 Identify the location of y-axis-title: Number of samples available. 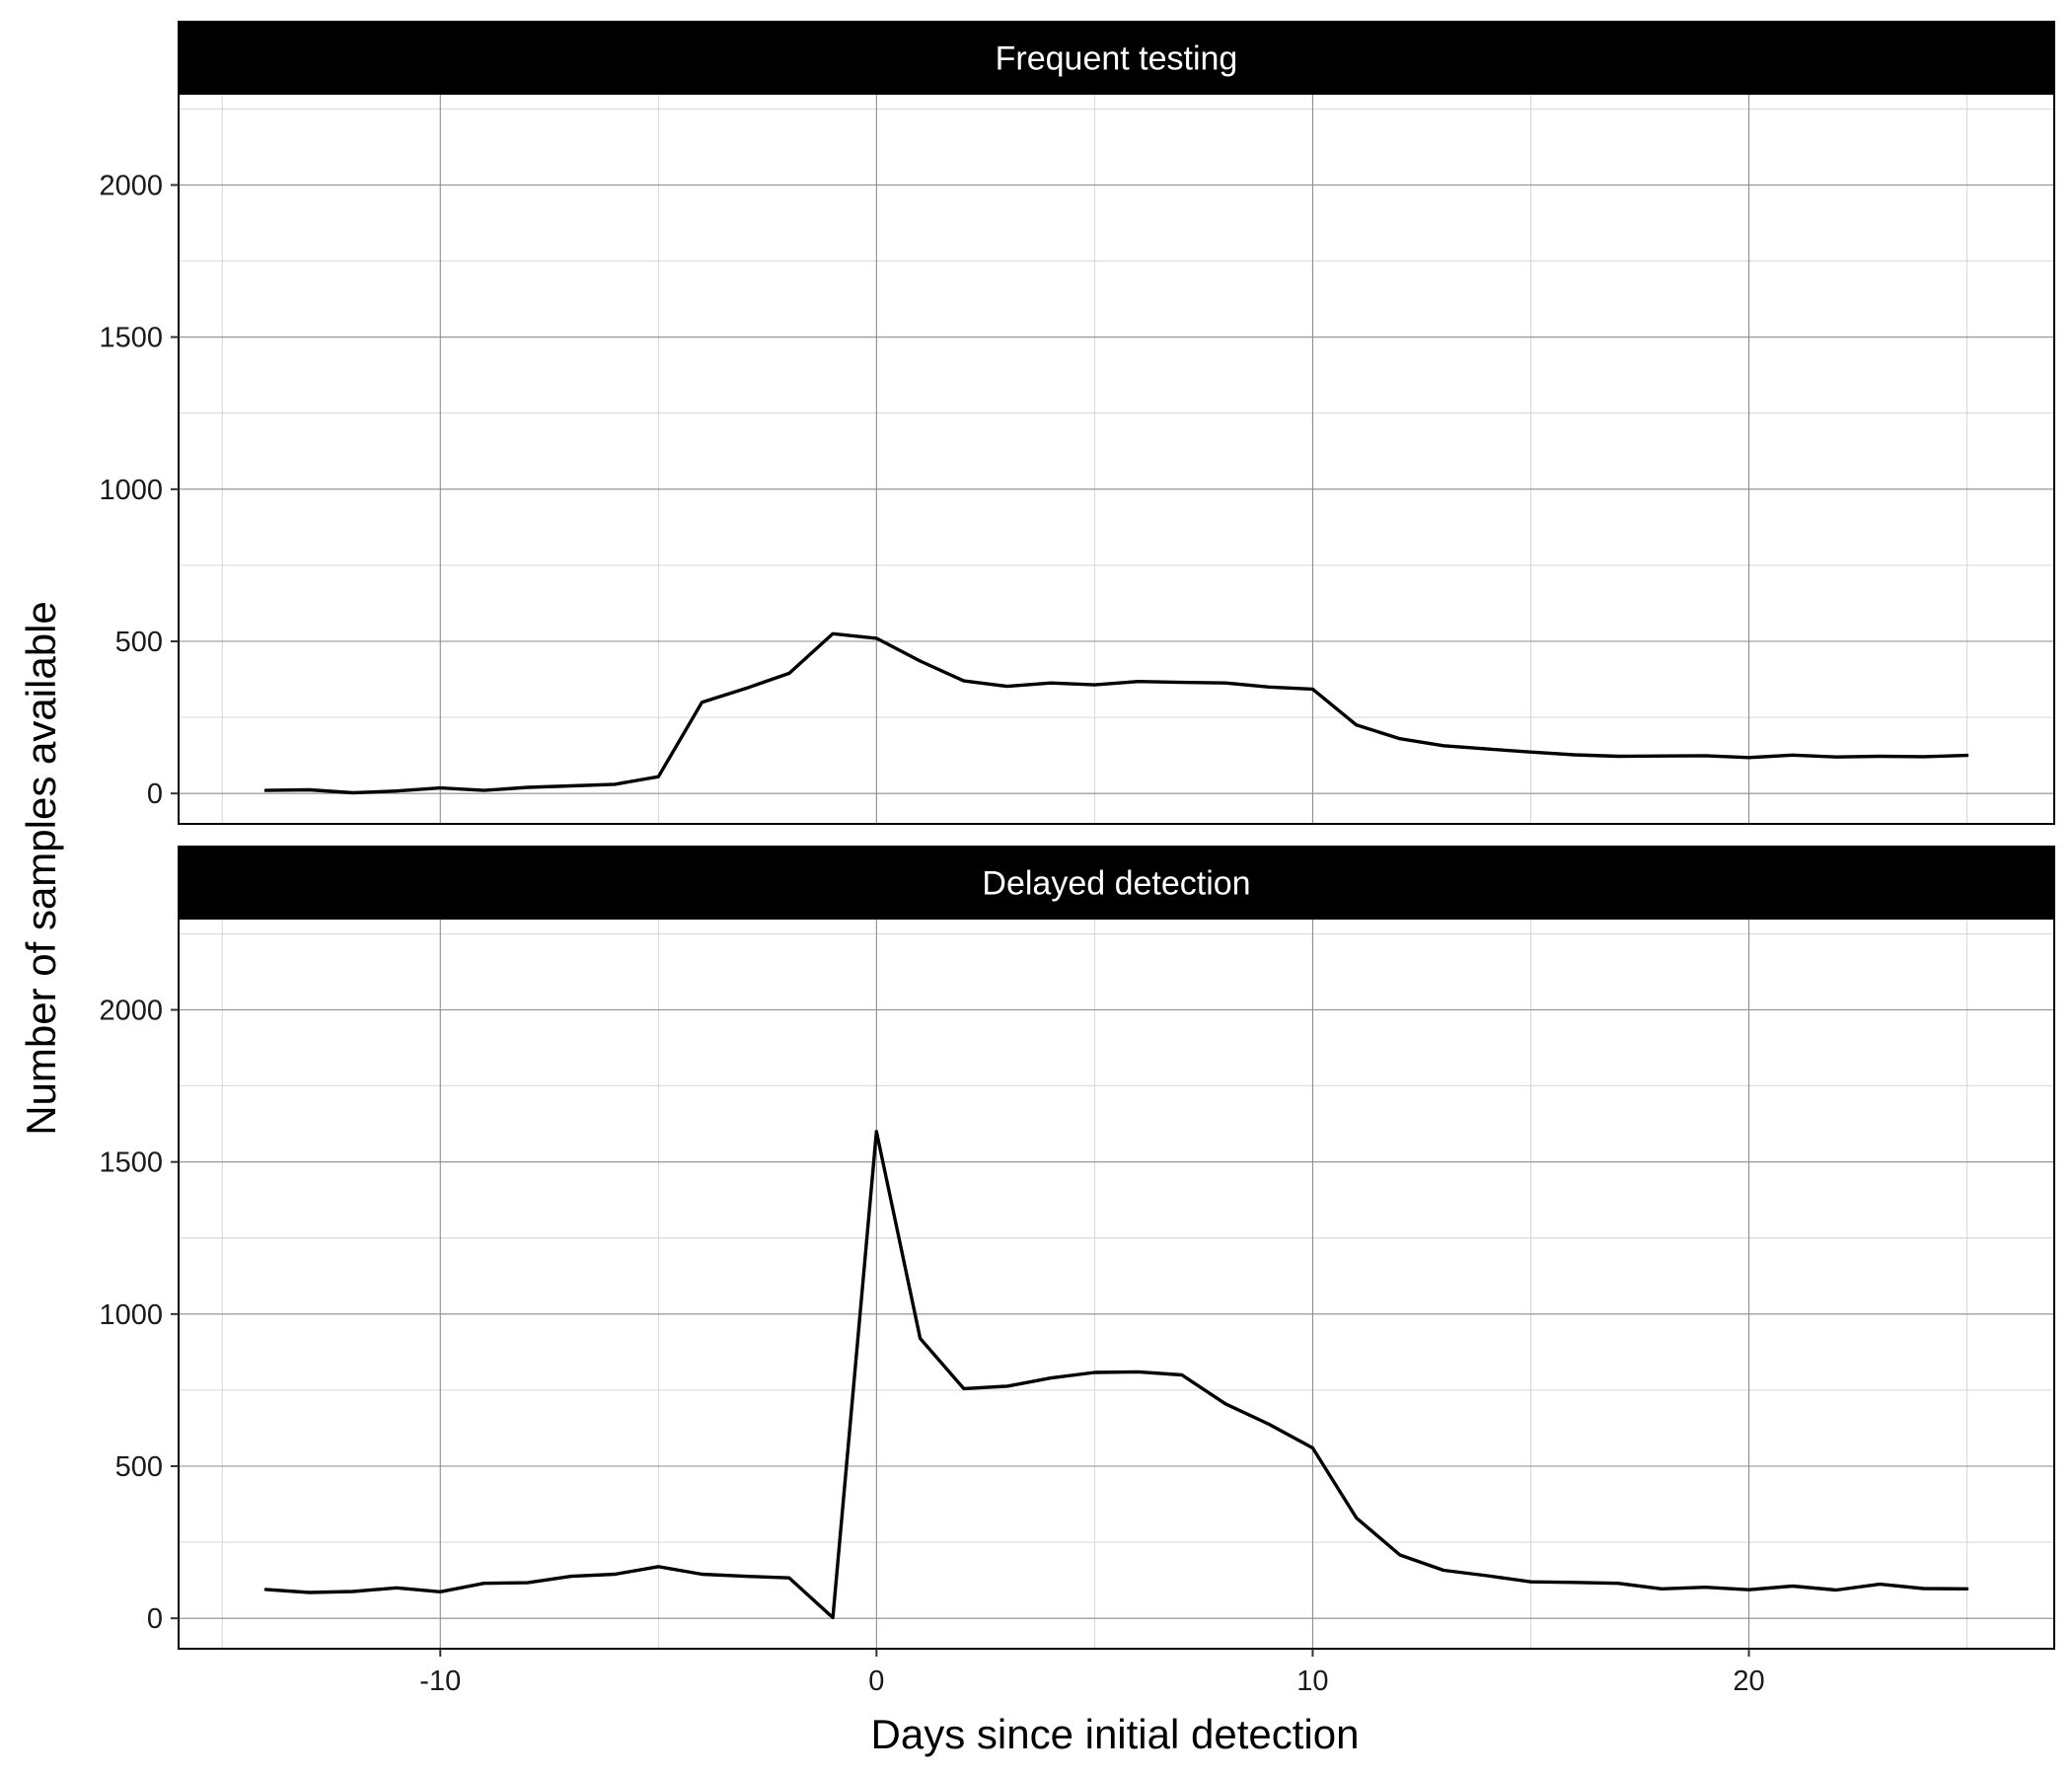
(41, 869).